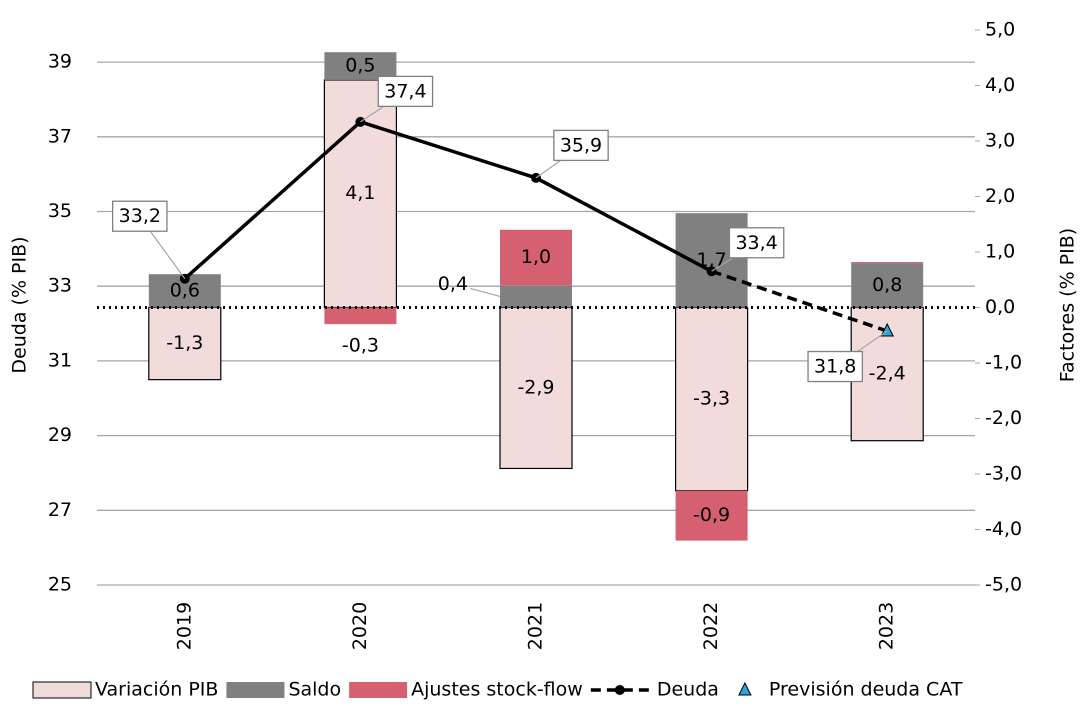 This screenshot has width=1089, height=718. I want to click on y2-tick-label: 0,0, so click(1000, 307).